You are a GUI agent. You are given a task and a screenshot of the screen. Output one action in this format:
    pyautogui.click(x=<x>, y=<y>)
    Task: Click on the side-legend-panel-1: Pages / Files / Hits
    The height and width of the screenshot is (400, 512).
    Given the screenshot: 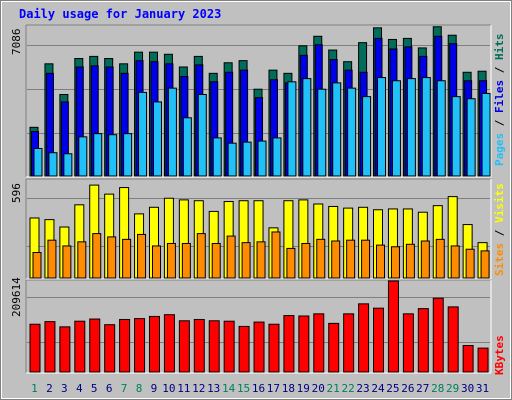 What is the action you would take?
    pyautogui.click(x=499, y=100)
    